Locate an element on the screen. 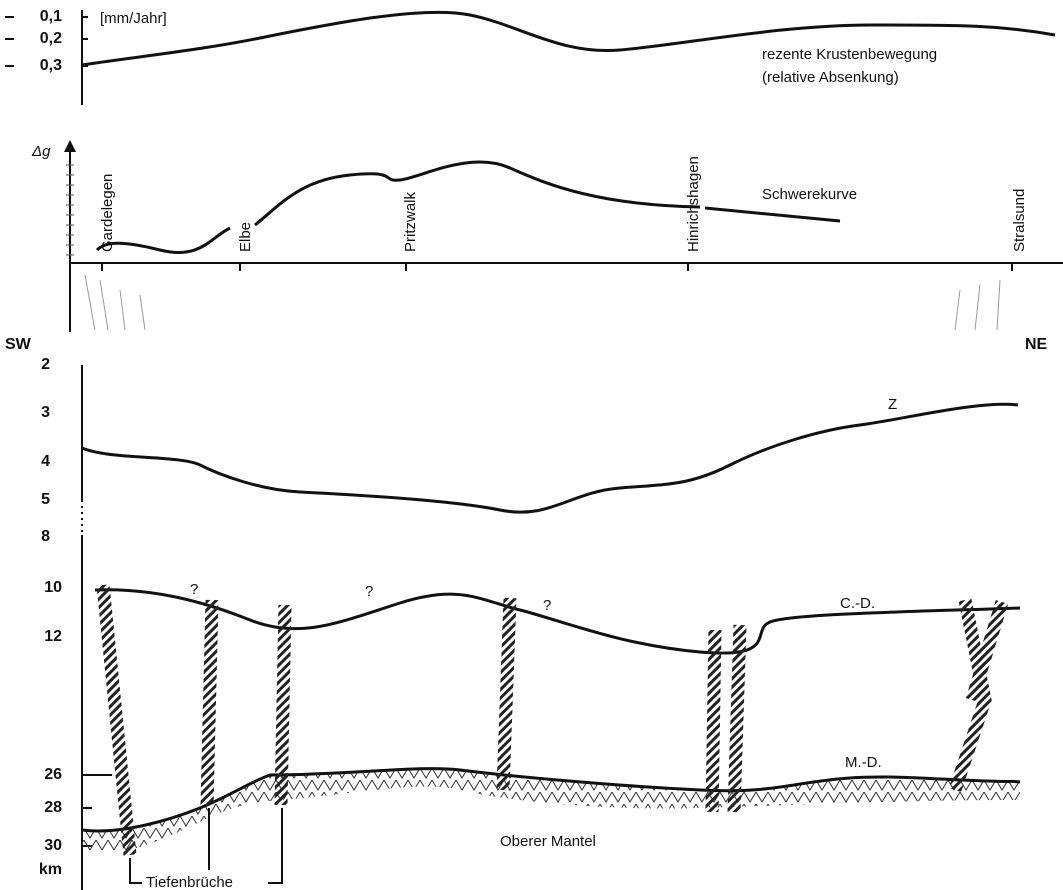 The height and width of the screenshot is (890, 1063). label: rezente Krustenbewegung is located at coordinates (849, 54).